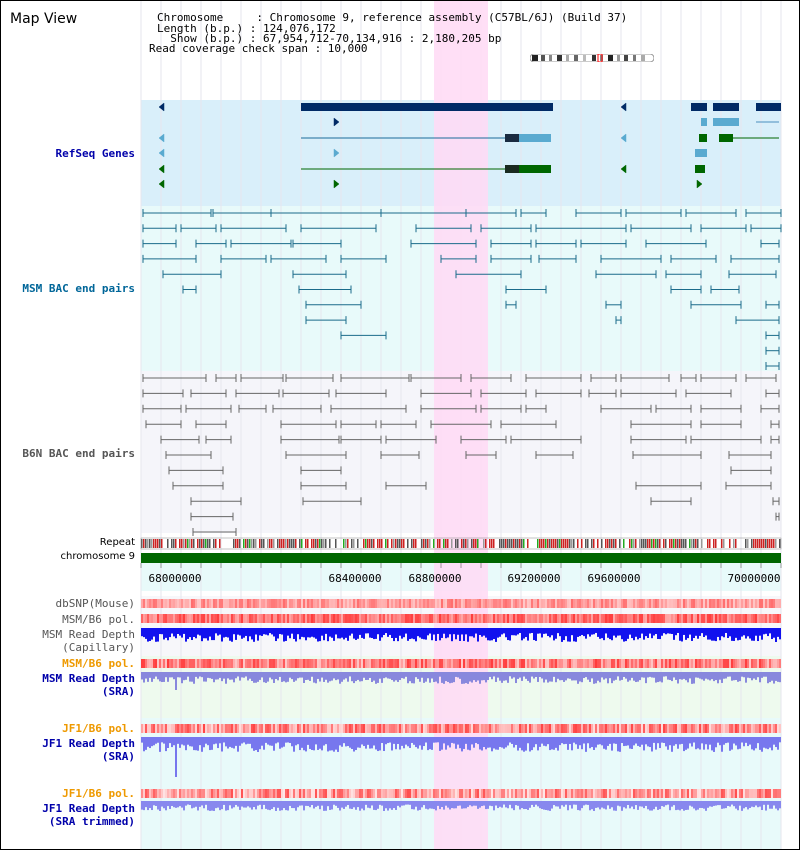 The width and height of the screenshot is (800, 850). Describe the element at coordinates (461, 558) in the screenshot. I see `chromosome-bar` at that location.